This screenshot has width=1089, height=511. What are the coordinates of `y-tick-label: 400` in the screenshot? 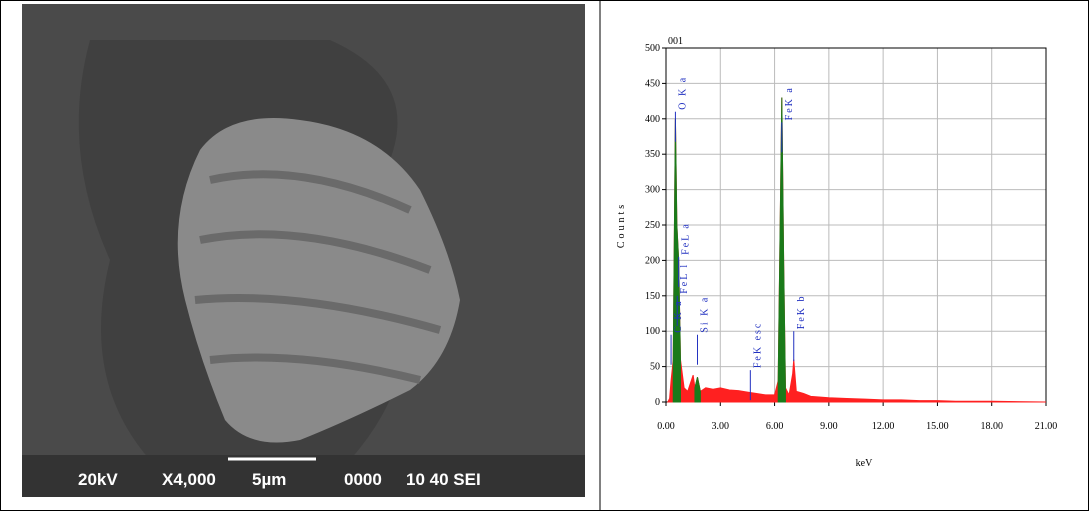 It's located at (652, 119).